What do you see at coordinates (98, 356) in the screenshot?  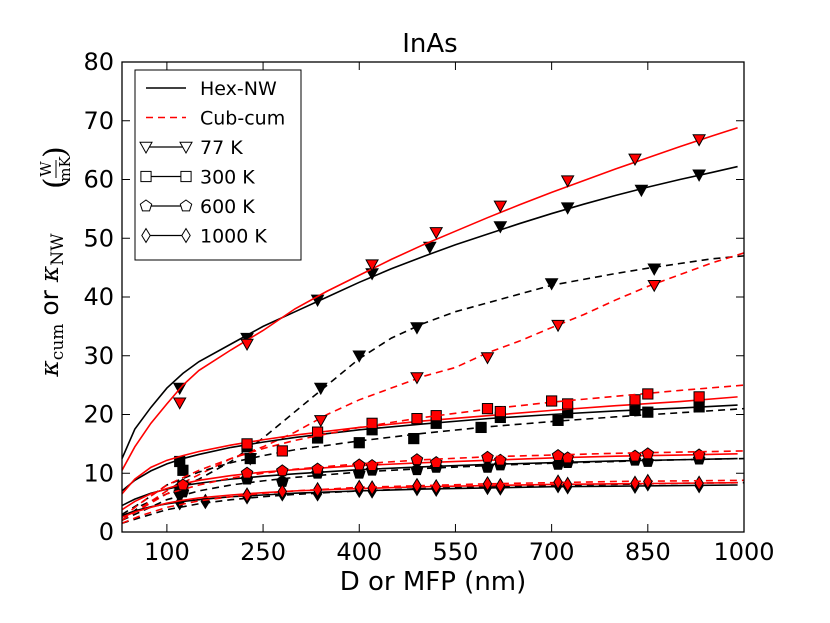 I see `y-tick-label: 30` at bounding box center [98, 356].